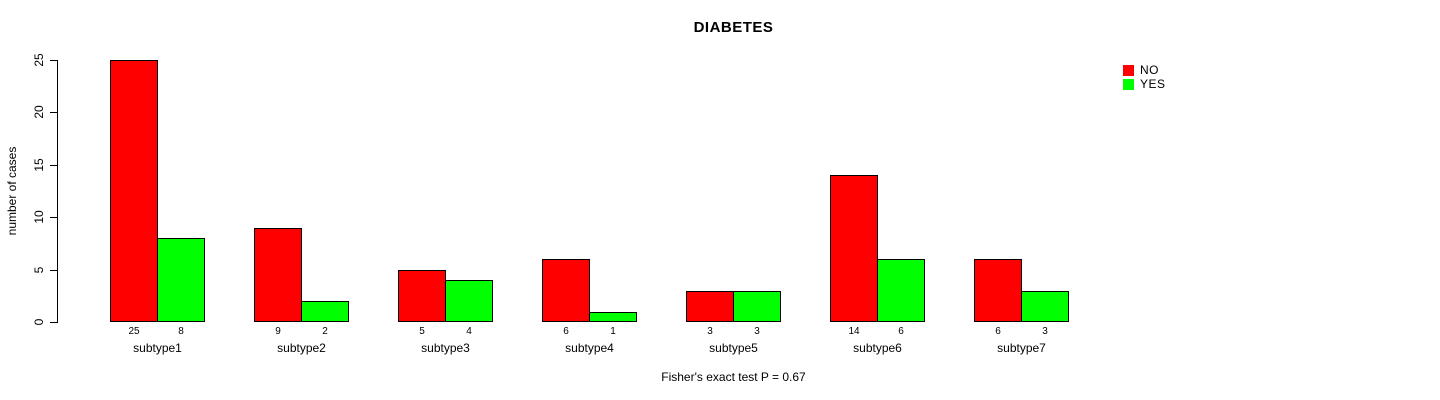 This screenshot has height=400, width=1440. Describe the element at coordinates (469, 301) in the screenshot. I see `bar-yes-subtype3` at that location.